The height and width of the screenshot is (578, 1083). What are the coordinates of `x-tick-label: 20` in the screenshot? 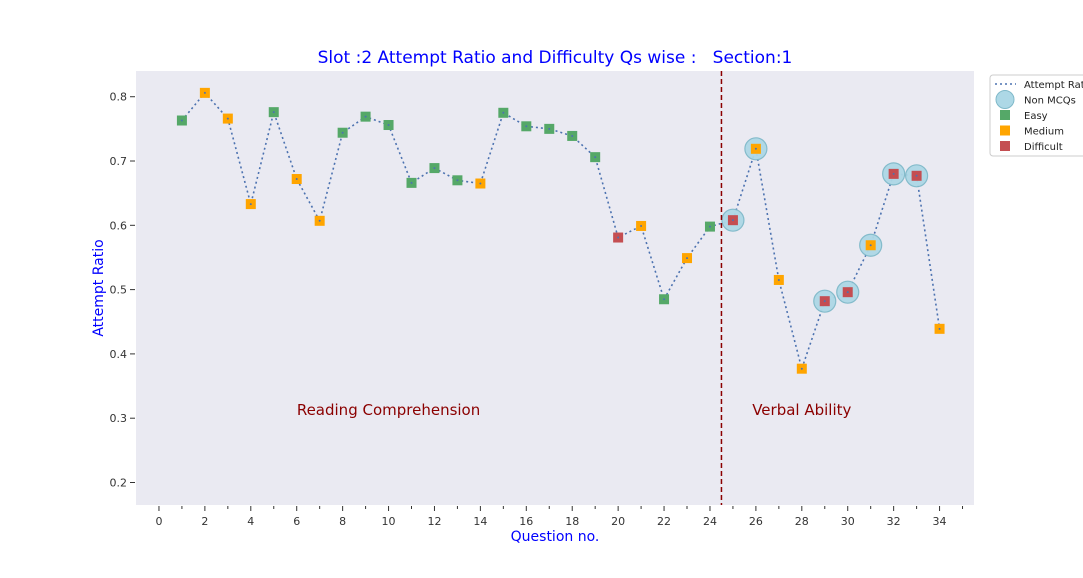 It's located at (618, 521).